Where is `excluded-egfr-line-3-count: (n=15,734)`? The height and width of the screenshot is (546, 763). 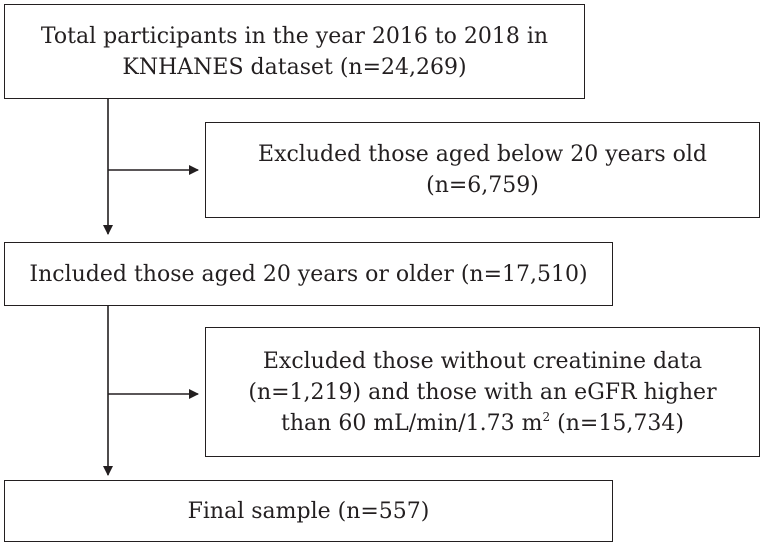
excluded-egfr-line-3-count: (n=15,734) is located at coordinates (617, 423).